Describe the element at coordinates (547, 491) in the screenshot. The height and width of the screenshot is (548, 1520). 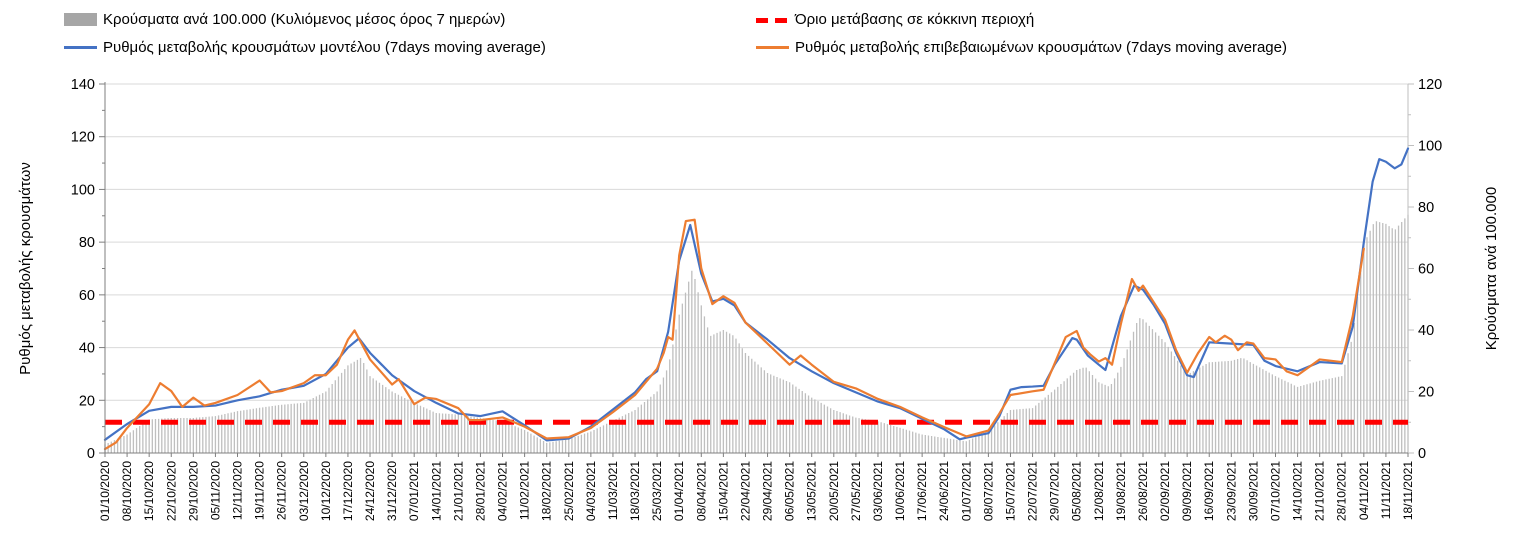
I see `x-axis-tick-label: 18/02/2021` at that location.